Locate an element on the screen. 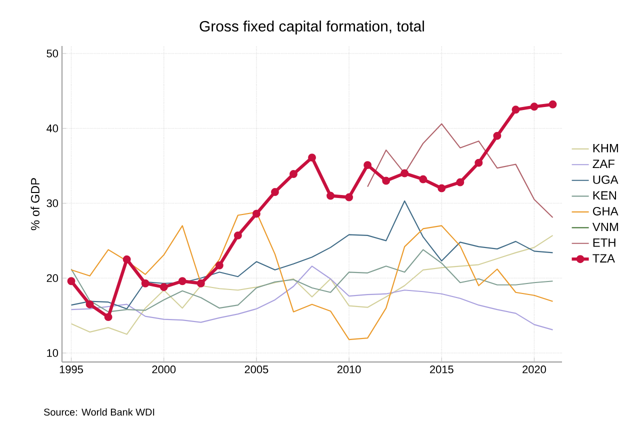 This screenshot has width=635, height=430. x-tick-label: 2015 is located at coordinates (442, 370).